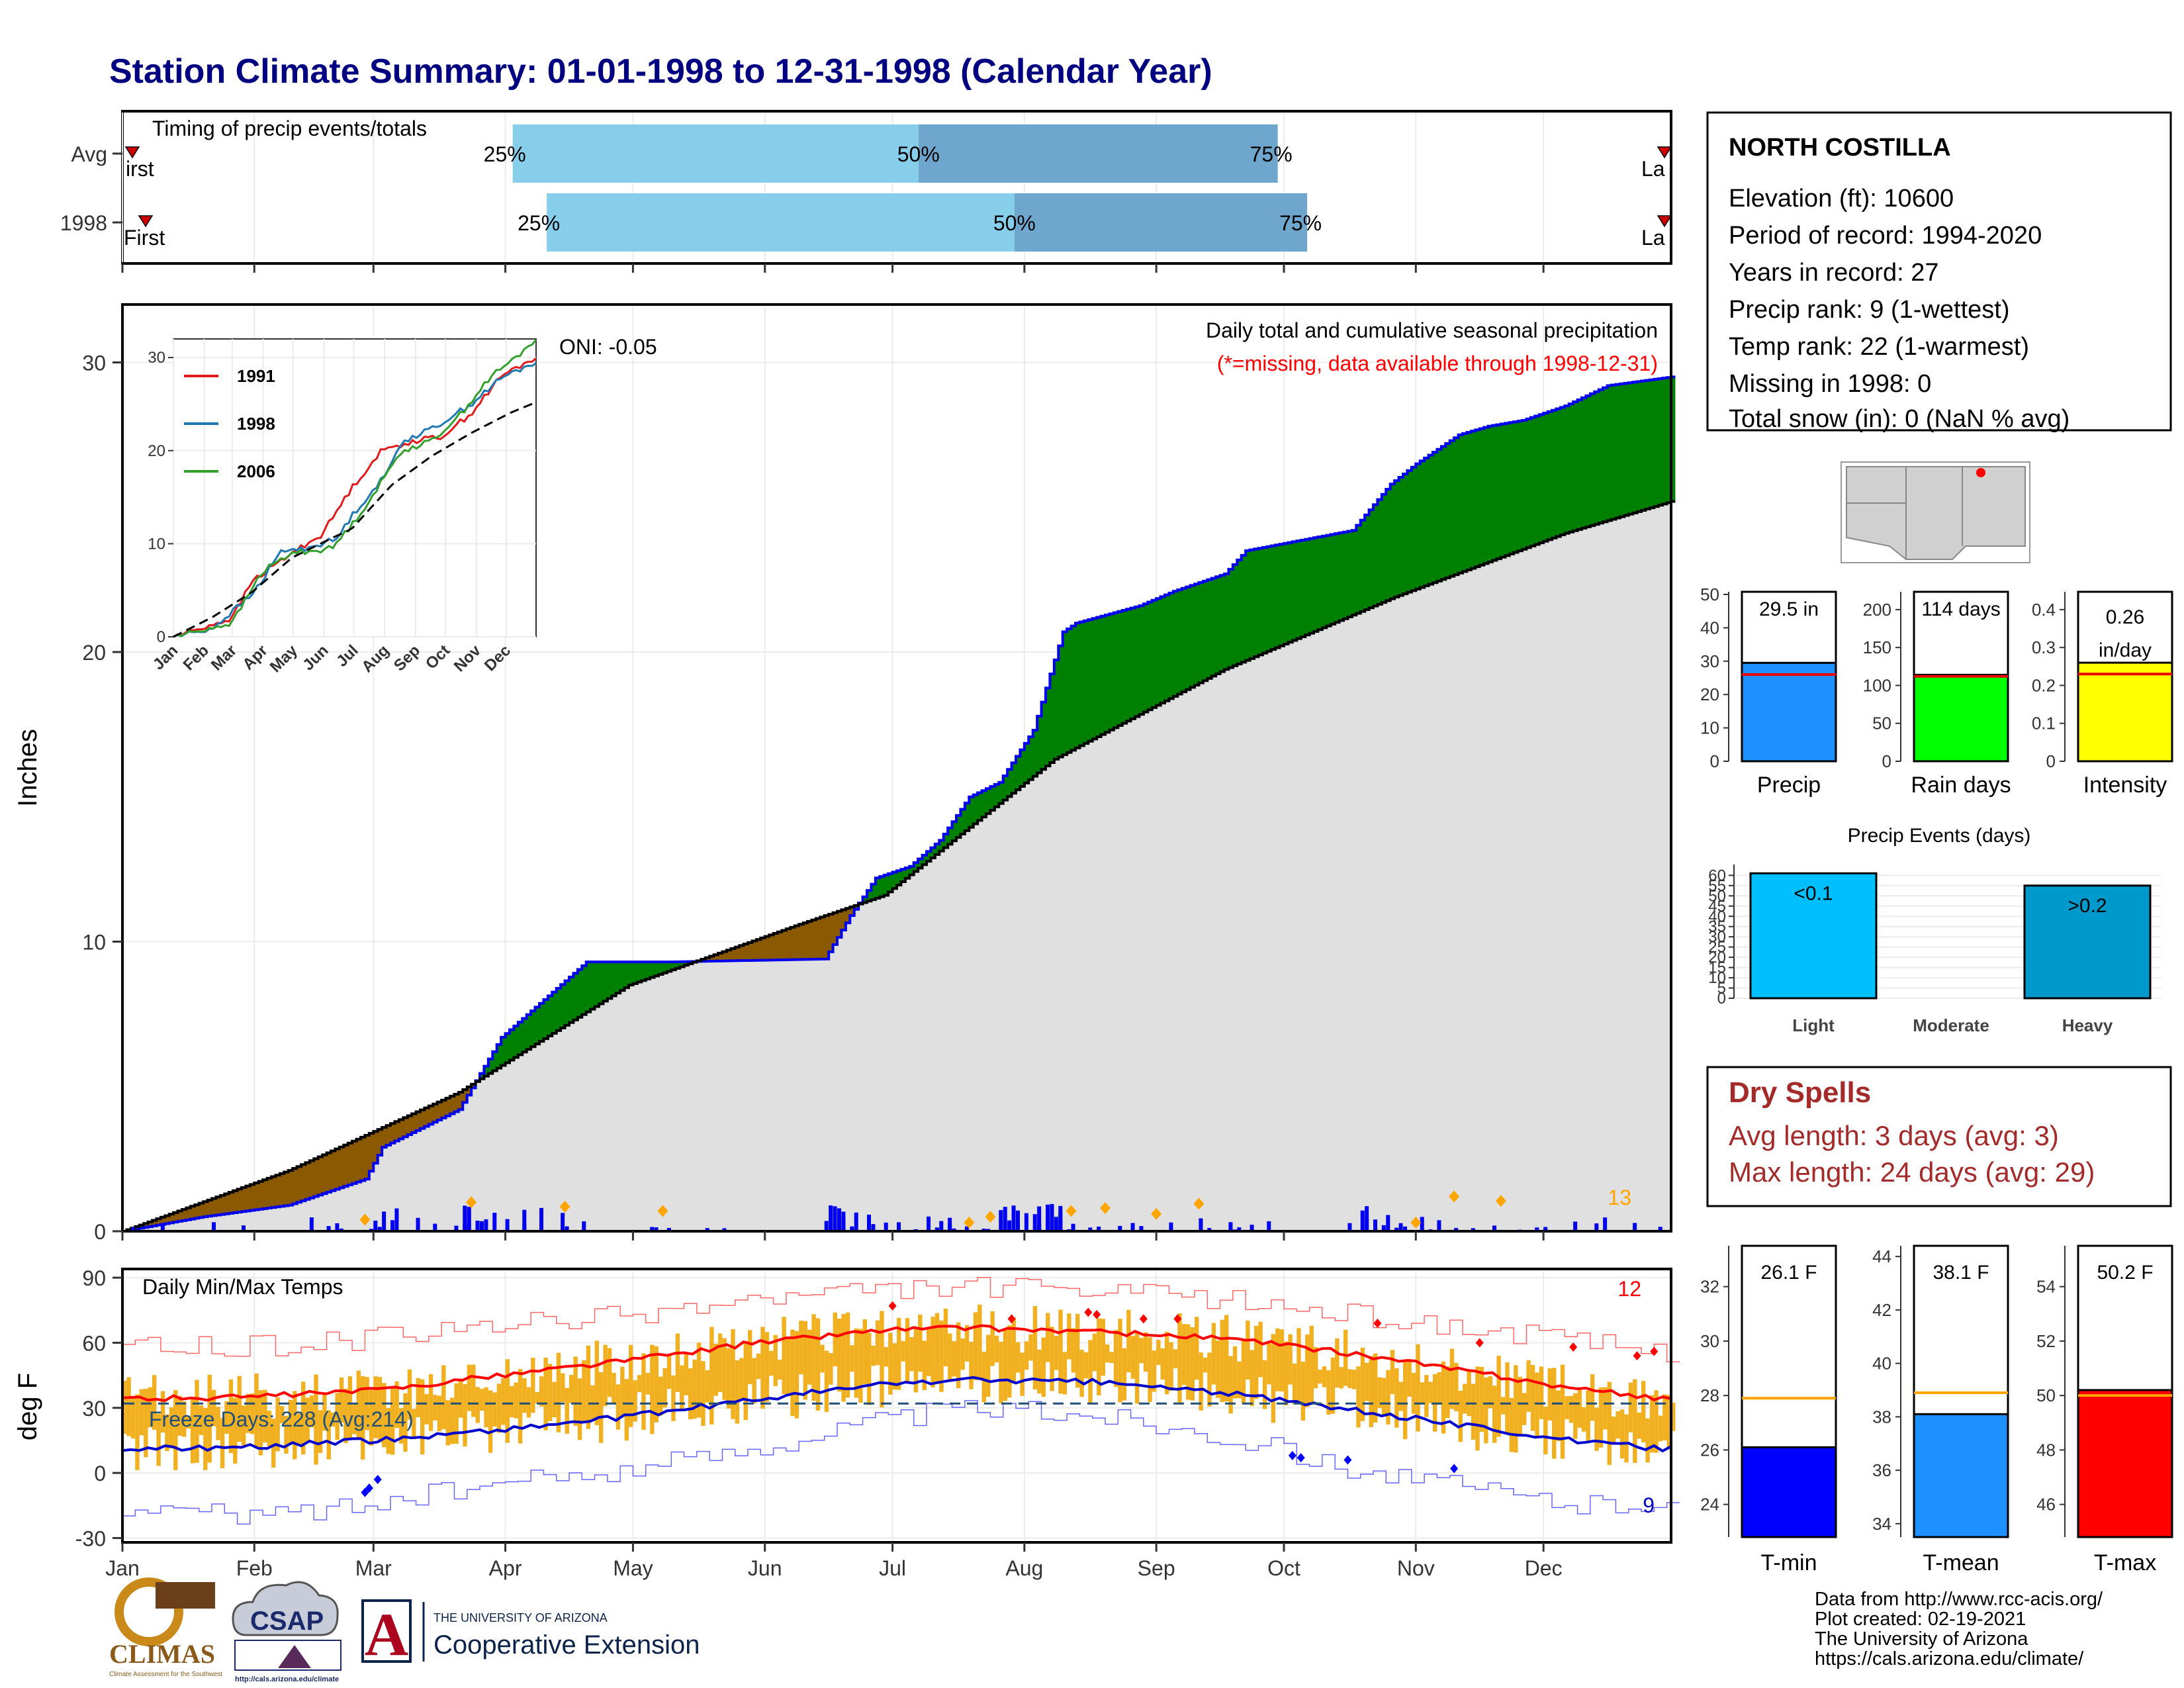 The image size is (2184, 1688). Describe the element at coordinates (1098, 153) in the screenshot. I see `timing-bar-late` at that location.